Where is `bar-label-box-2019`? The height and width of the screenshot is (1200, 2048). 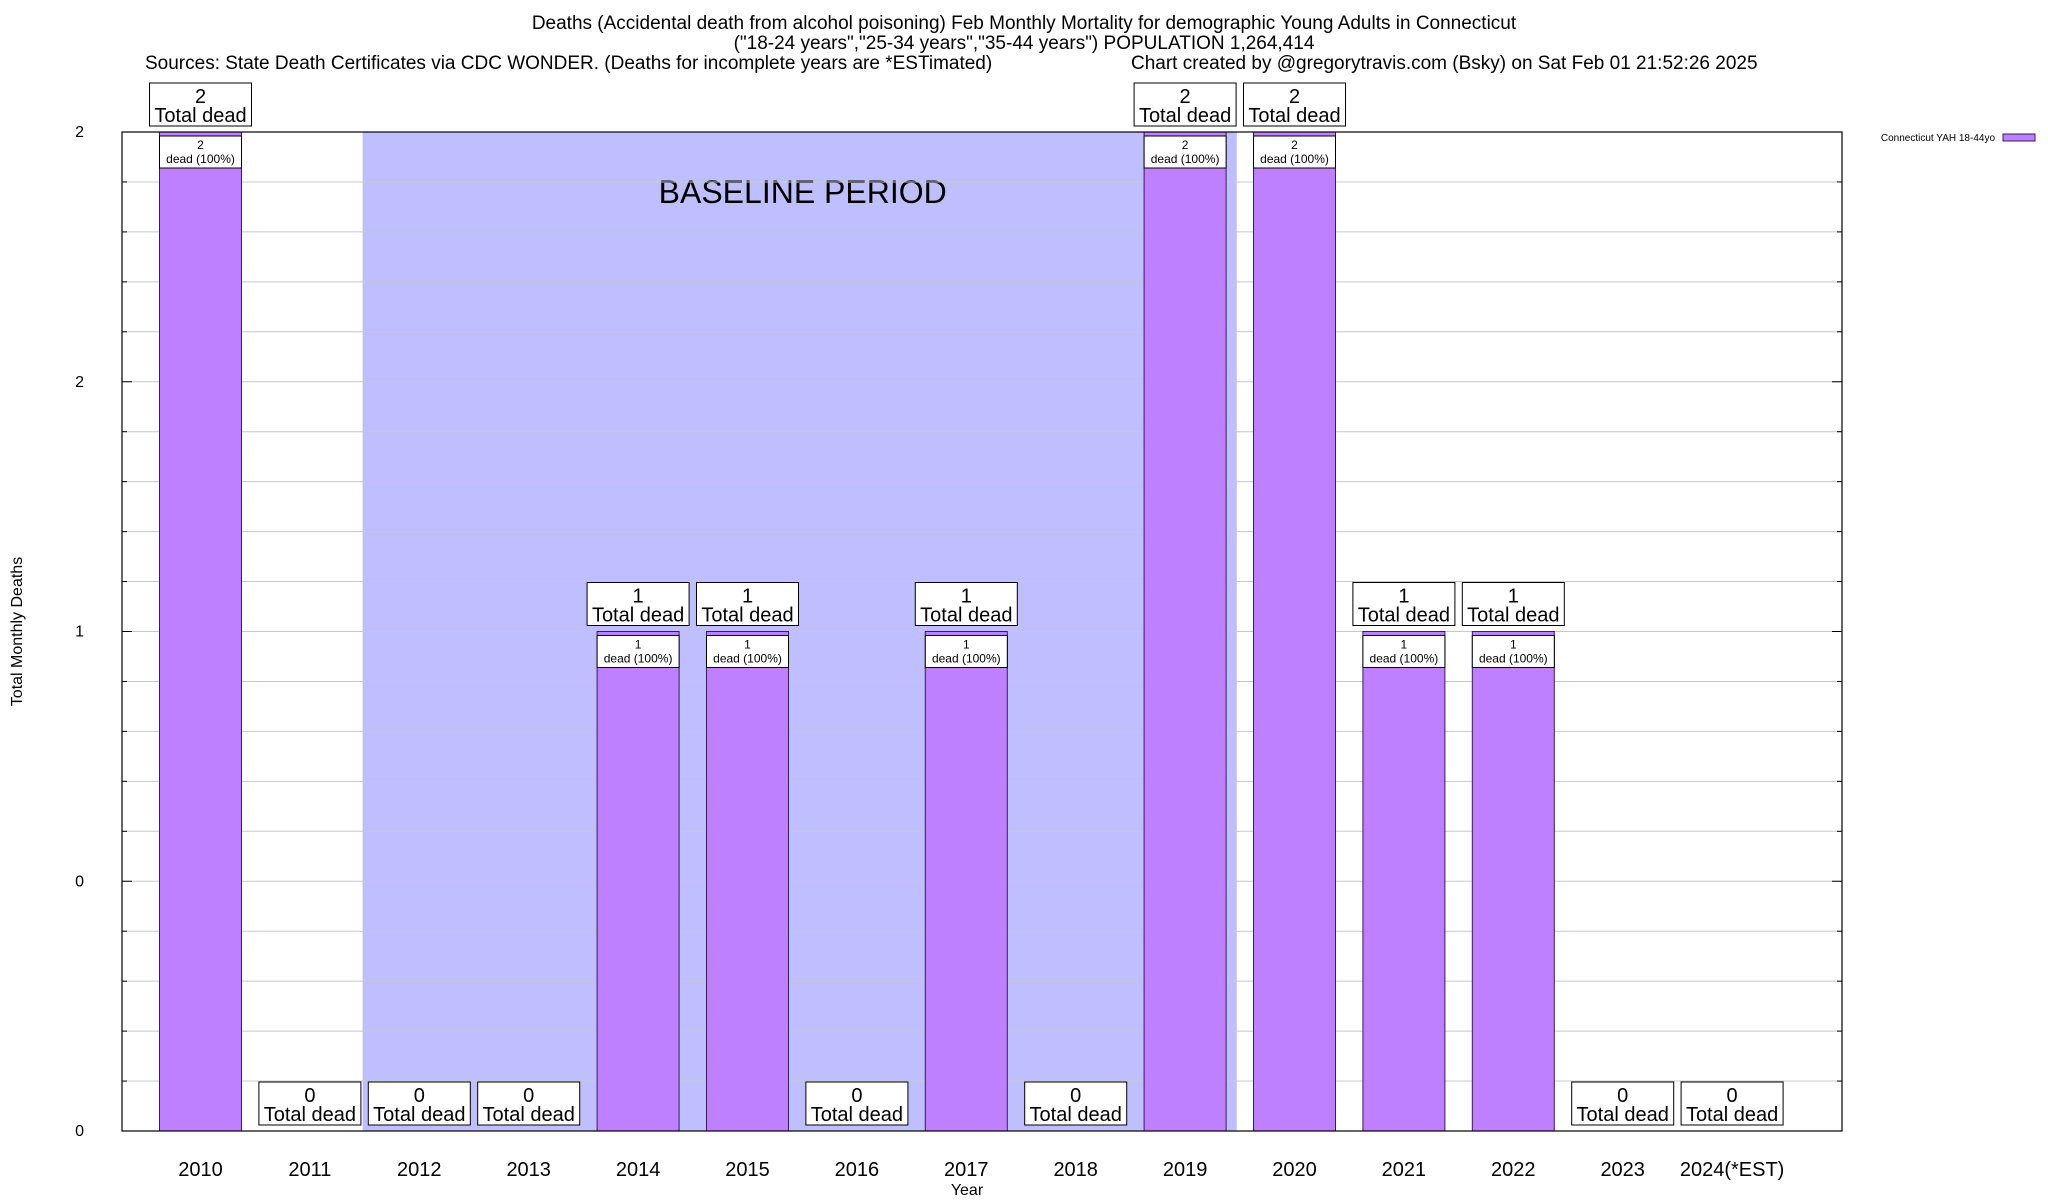 bar-label-box-2019 is located at coordinates (1185, 152).